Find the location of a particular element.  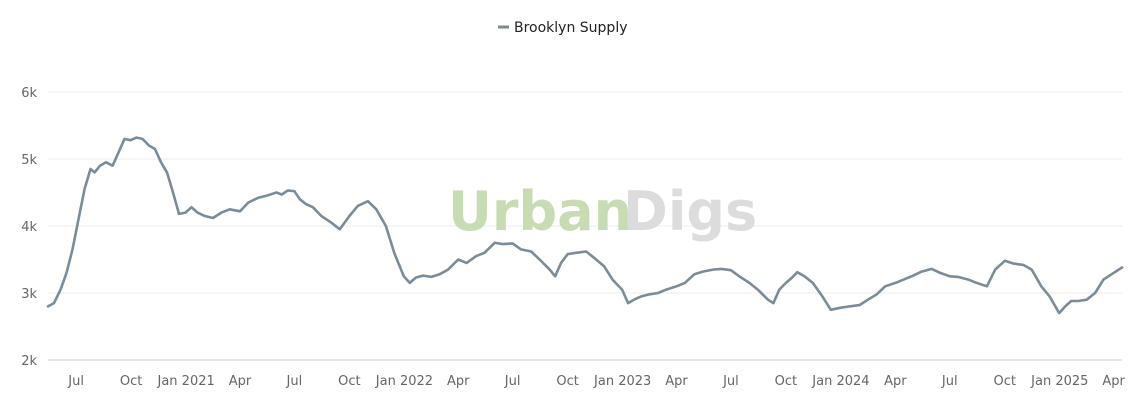

y-axis: 2k 3k 4k 5k 6k is located at coordinates (29, 227).